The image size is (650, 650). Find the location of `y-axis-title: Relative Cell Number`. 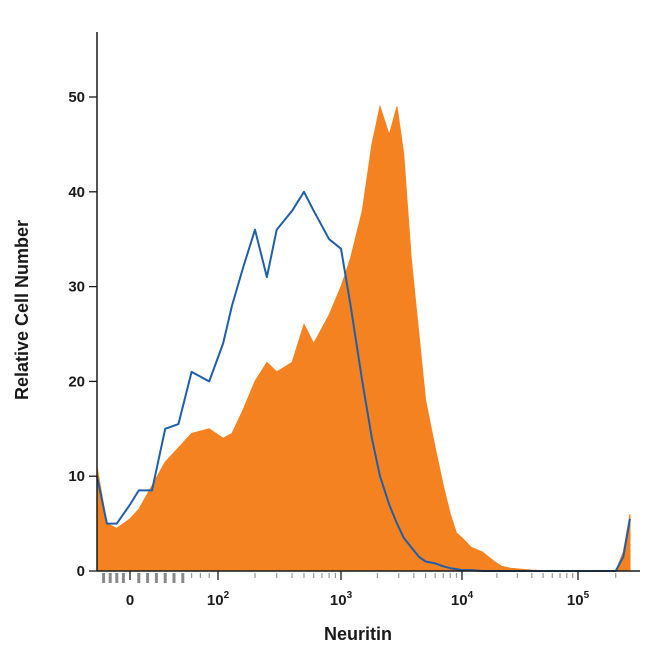

y-axis-title: Relative Cell Number is located at coordinates (22, 310).